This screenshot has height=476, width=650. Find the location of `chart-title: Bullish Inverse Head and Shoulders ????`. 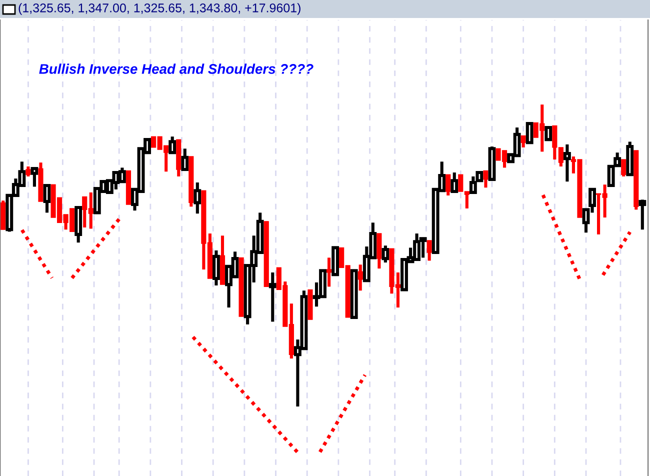

chart-title: Bullish Inverse Head and Shoulders ???? is located at coordinates (176, 69).